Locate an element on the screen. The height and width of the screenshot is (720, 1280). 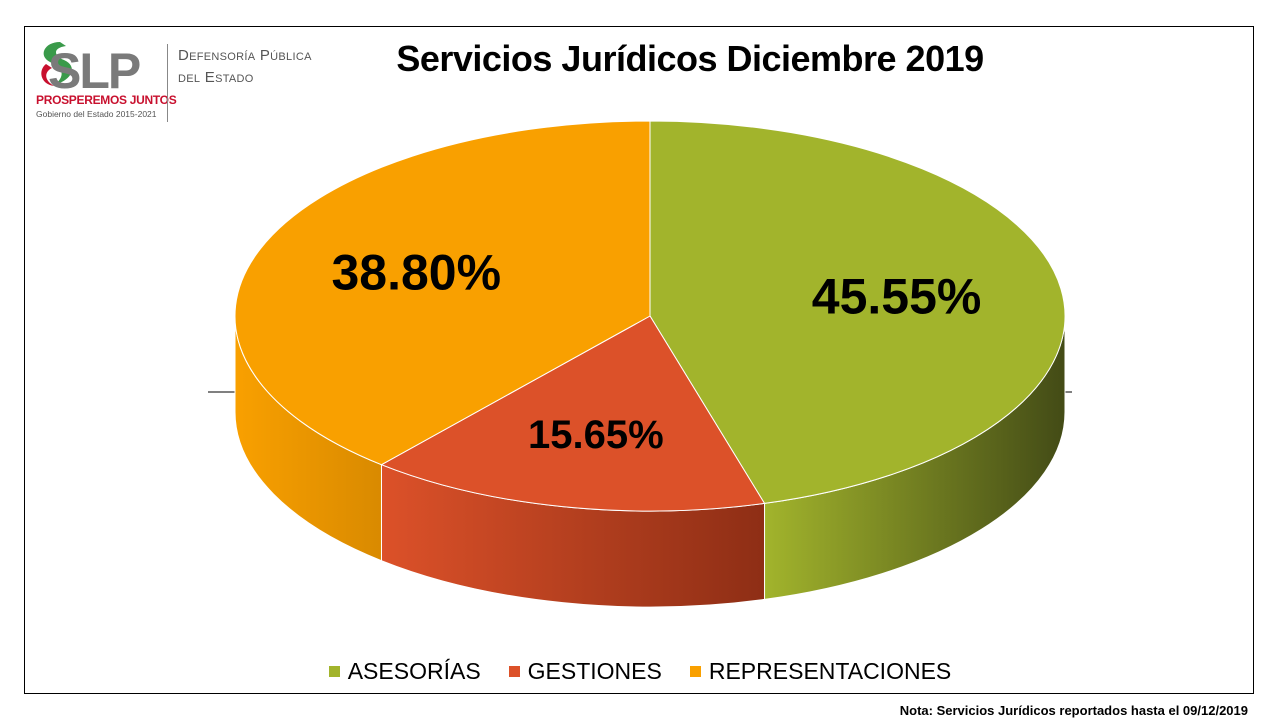
legend-label: REPRESENTACIONES is located at coordinates (830, 671).